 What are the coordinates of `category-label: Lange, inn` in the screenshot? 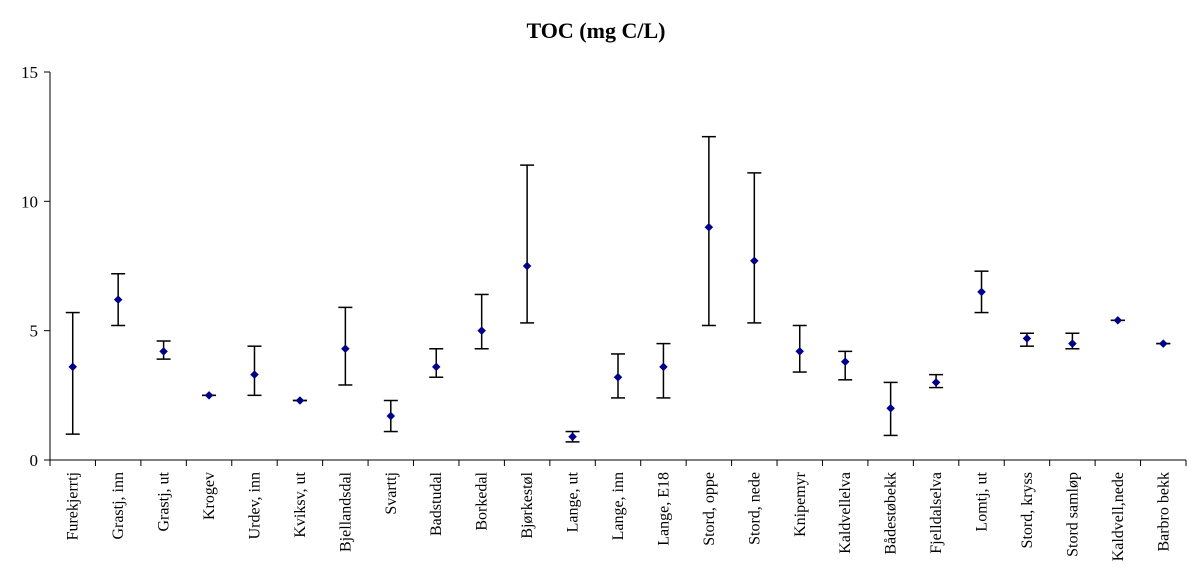 It's located at (618, 506).